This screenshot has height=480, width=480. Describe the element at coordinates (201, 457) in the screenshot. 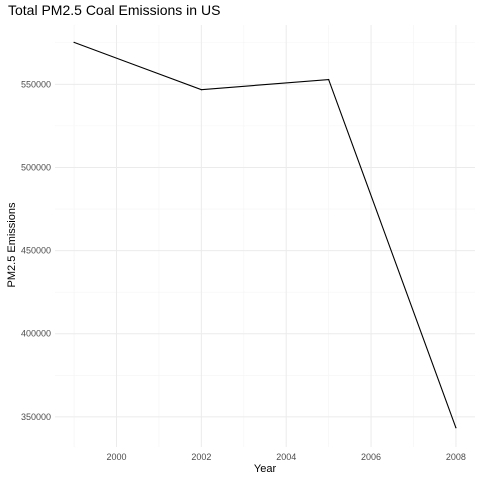

I see `x-tick-label: 2002` at that location.